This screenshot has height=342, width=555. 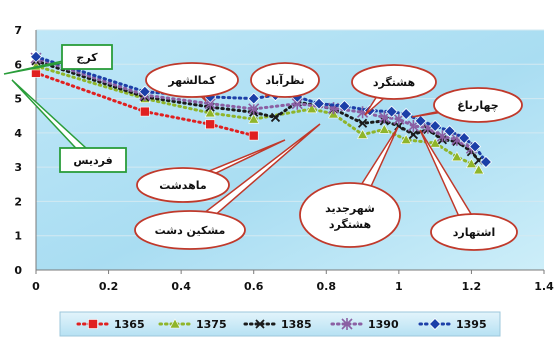 What do you see at coordinates (18, 236) in the screenshot?
I see `y-tick-label: 1` at bounding box center [18, 236].